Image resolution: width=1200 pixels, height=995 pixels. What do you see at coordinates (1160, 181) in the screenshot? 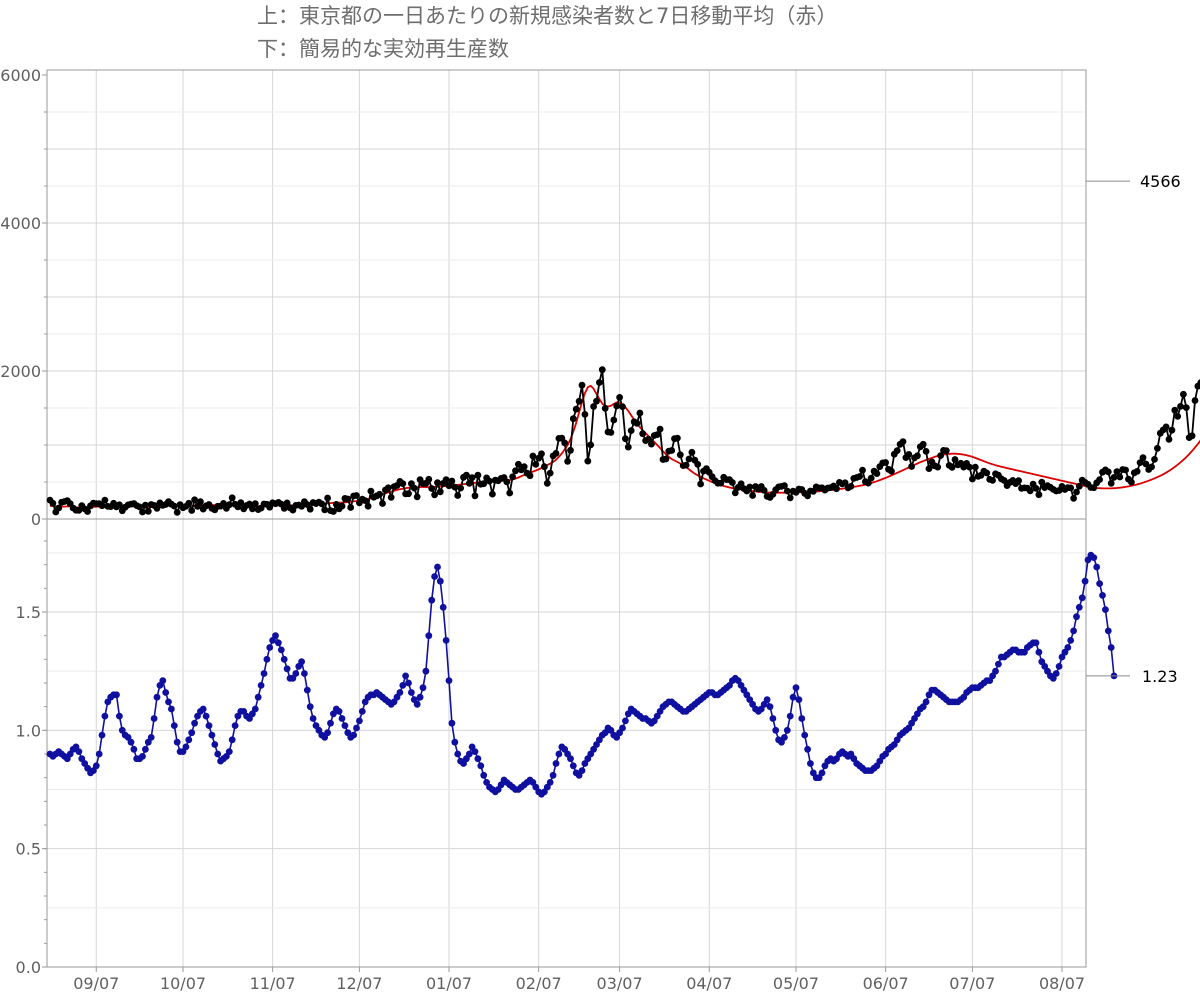
I see `callout-label-top: 4566` at bounding box center [1160, 181].